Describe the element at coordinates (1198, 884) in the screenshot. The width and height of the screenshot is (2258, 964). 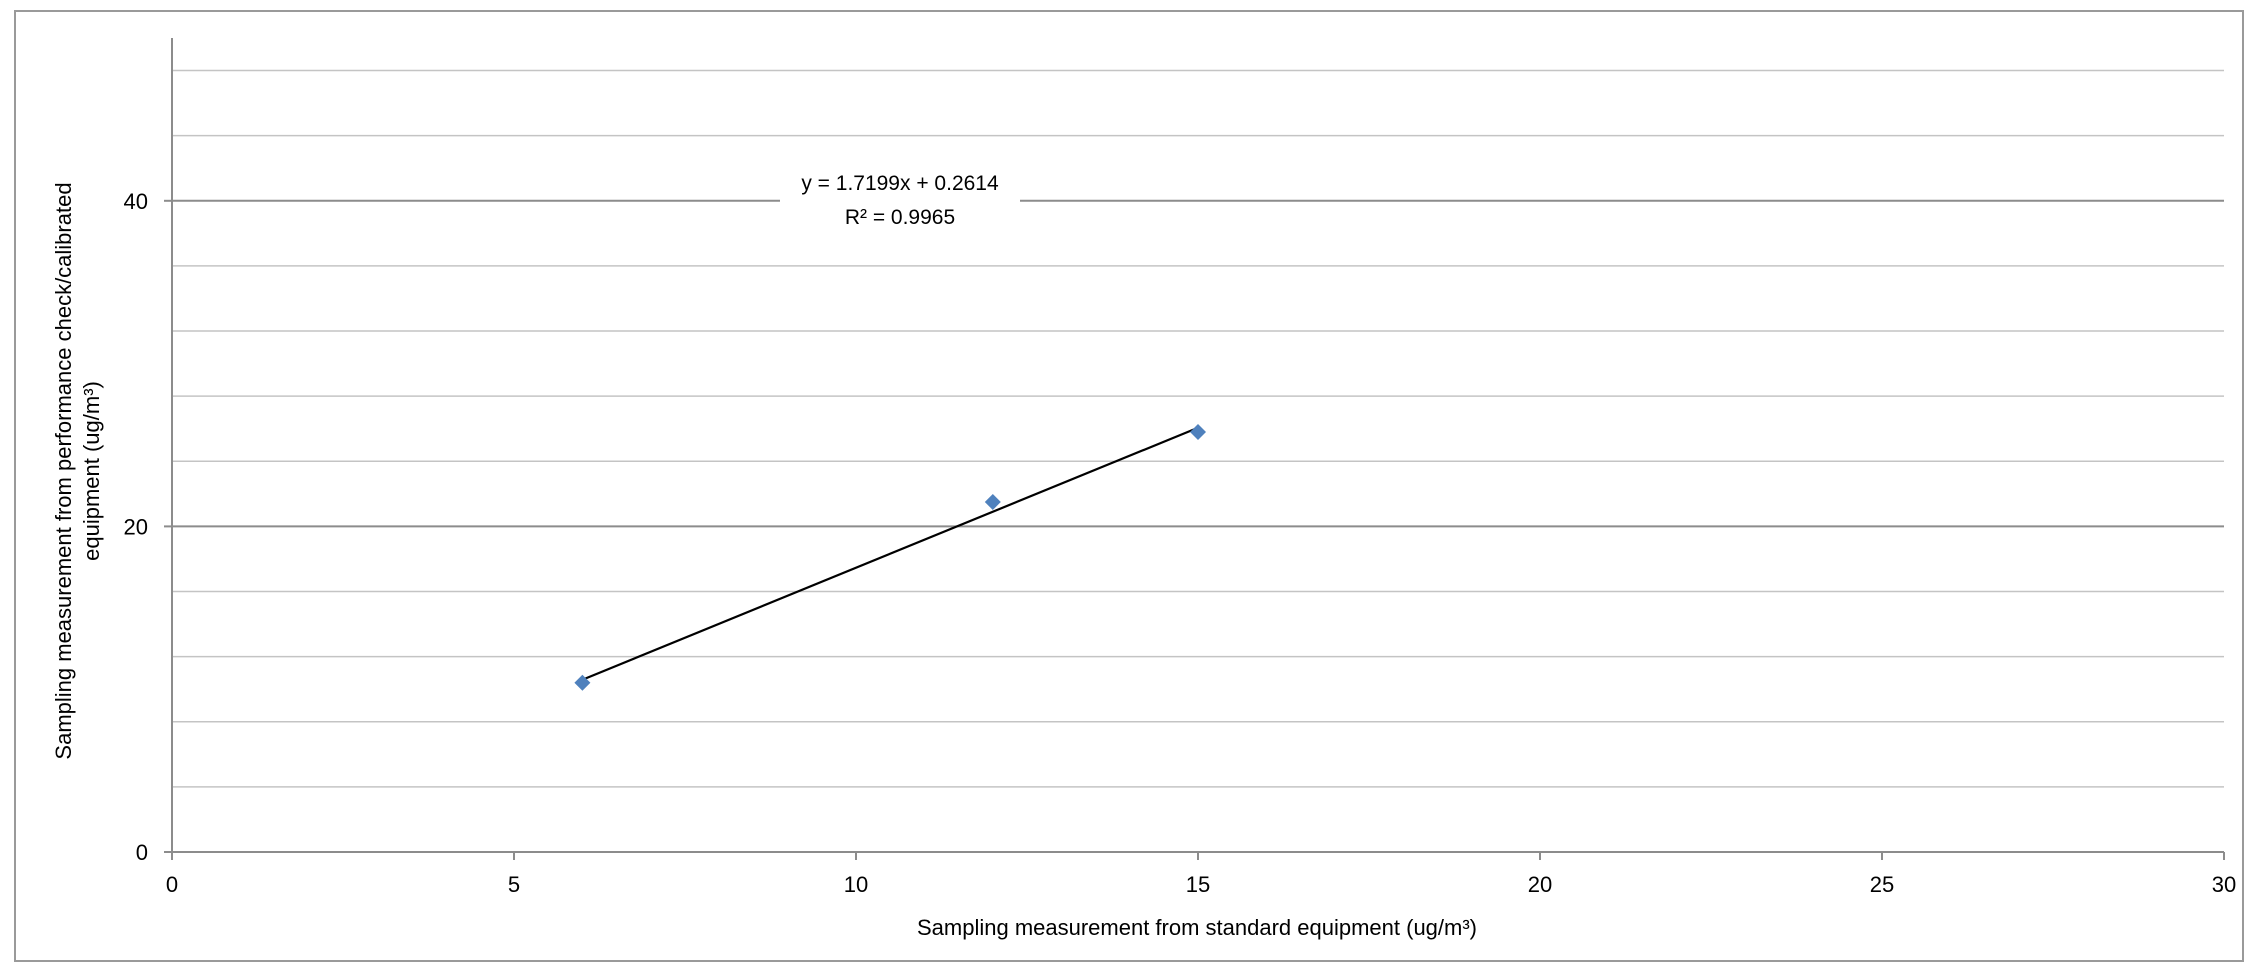
I see `x-tick-label: 15` at that location.